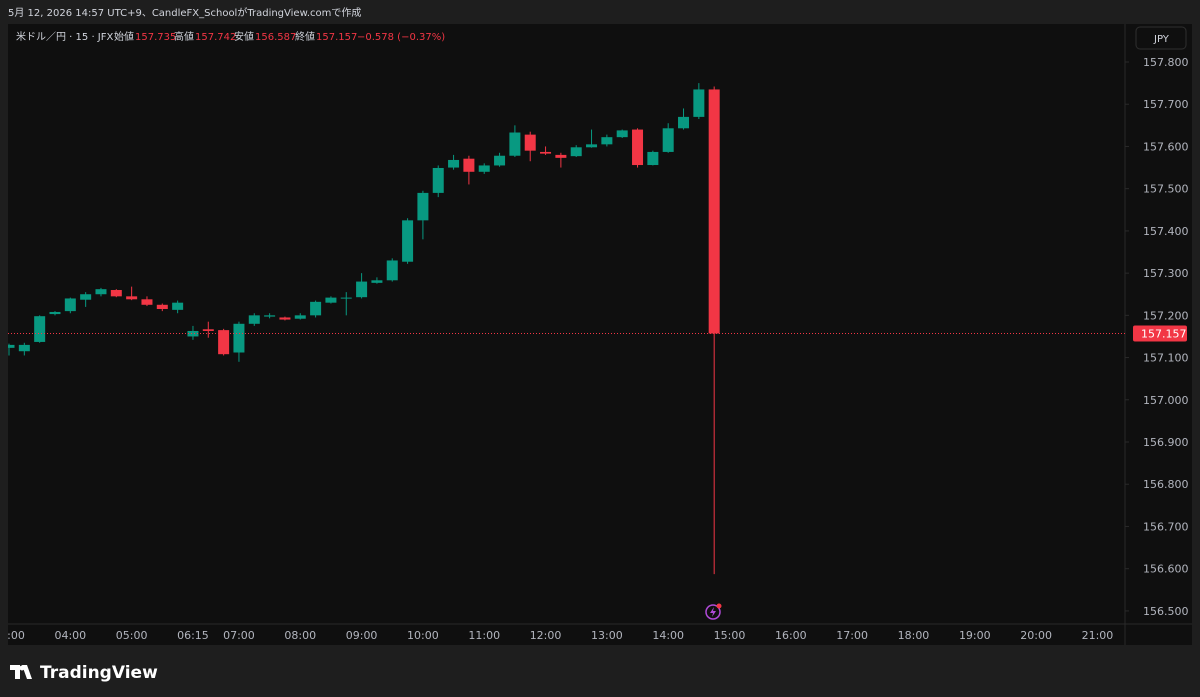 The image size is (1200, 697). What do you see at coordinates (975, 635) in the screenshot?
I see `x-tick-label: 19:00` at bounding box center [975, 635].